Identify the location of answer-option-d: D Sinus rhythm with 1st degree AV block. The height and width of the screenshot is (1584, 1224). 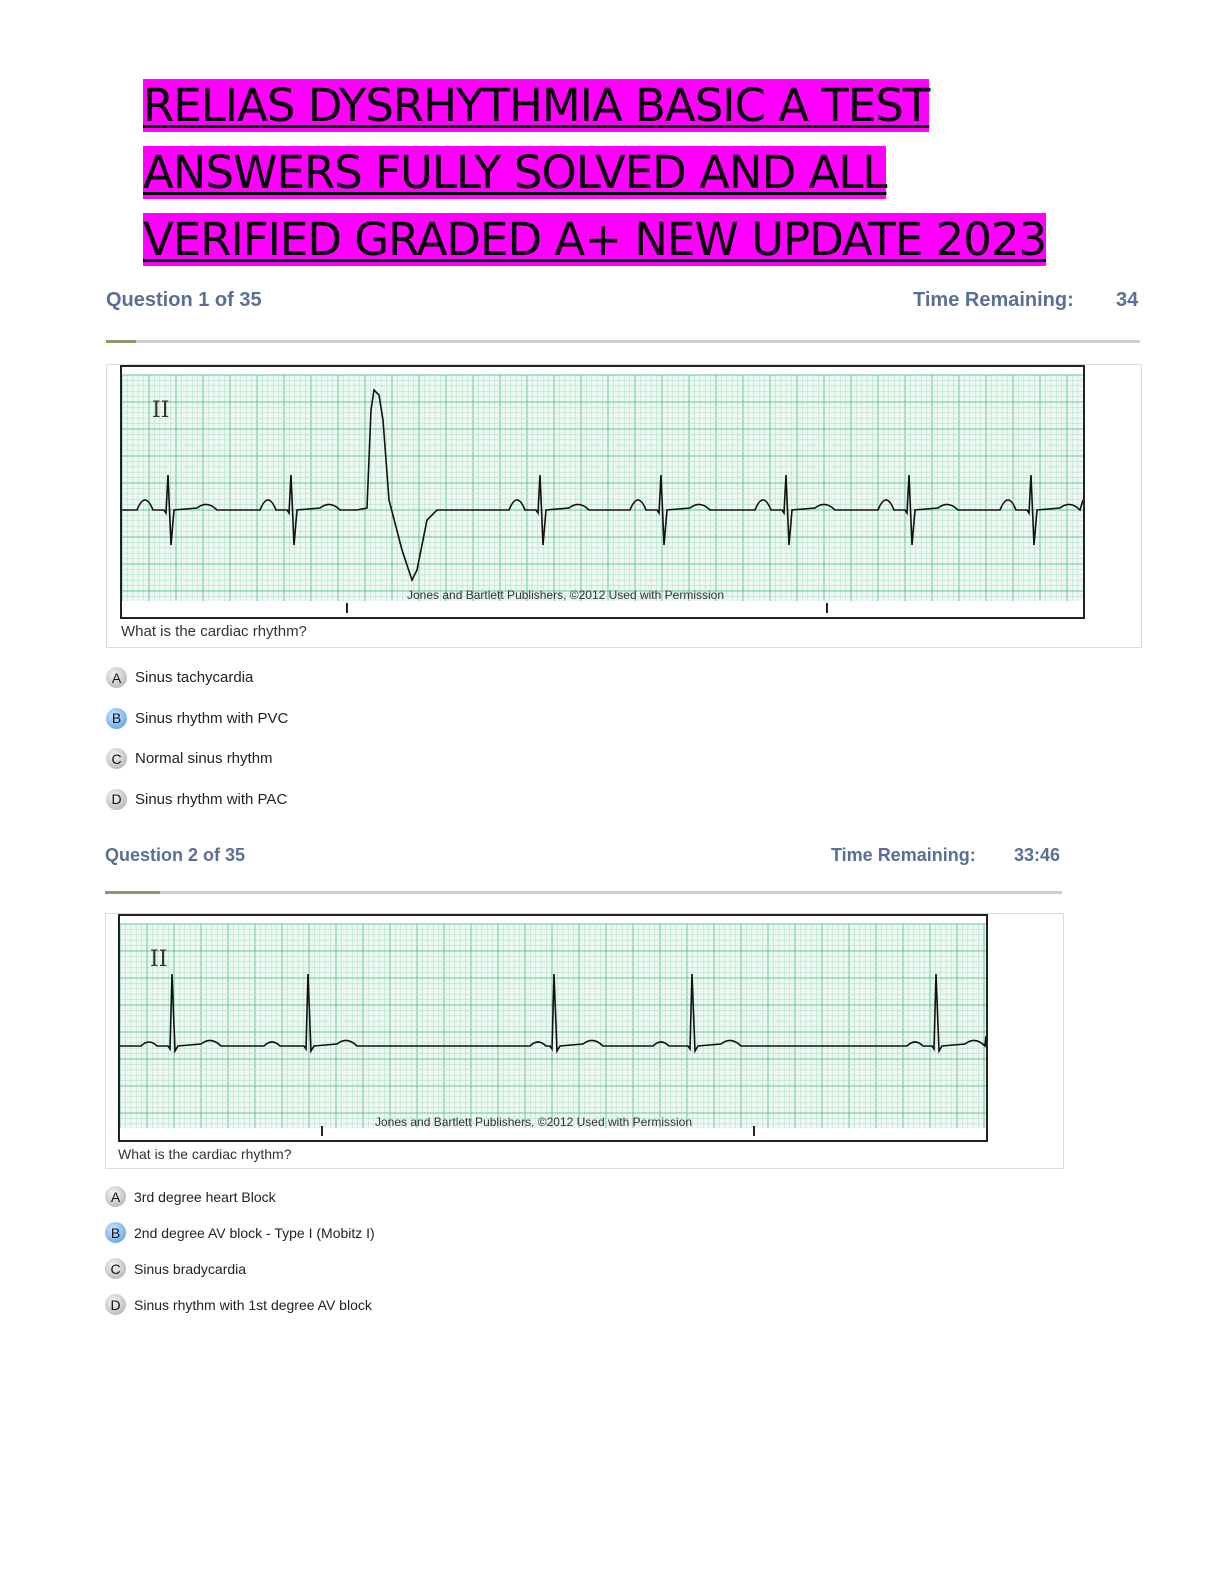
(238, 1304).